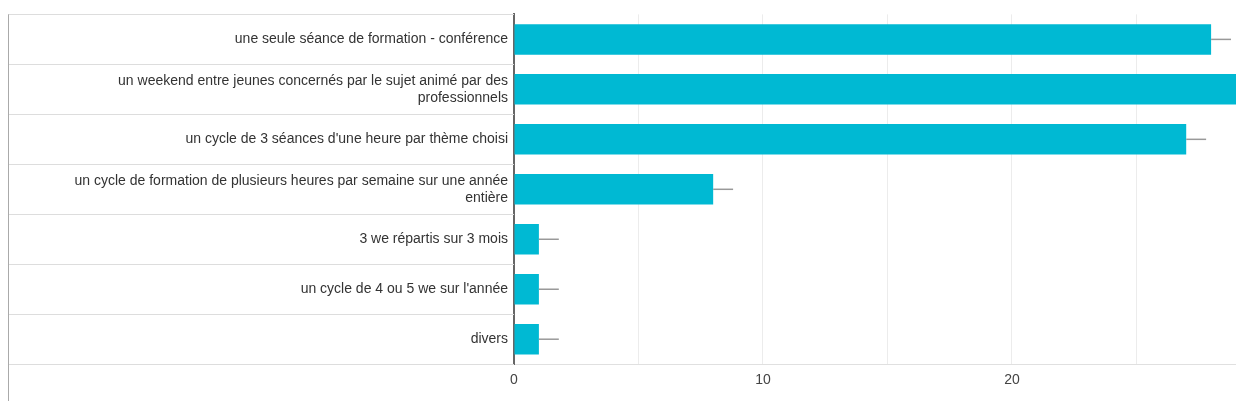 This screenshot has width=1236, height=401. What do you see at coordinates (346, 138) in the screenshot?
I see `y-tick-label: un cycle de 3 séances d'une heure par thème choisi` at bounding box center [346, 138].